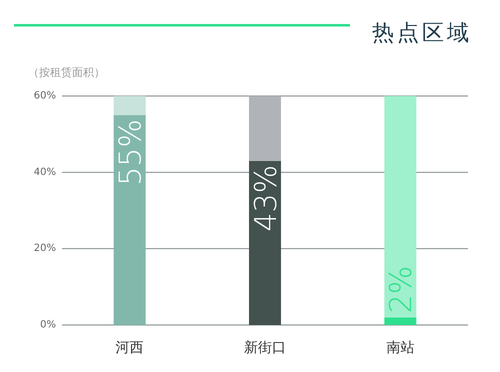  I want to click on x-tick-label: 河西, so click(130, 348).